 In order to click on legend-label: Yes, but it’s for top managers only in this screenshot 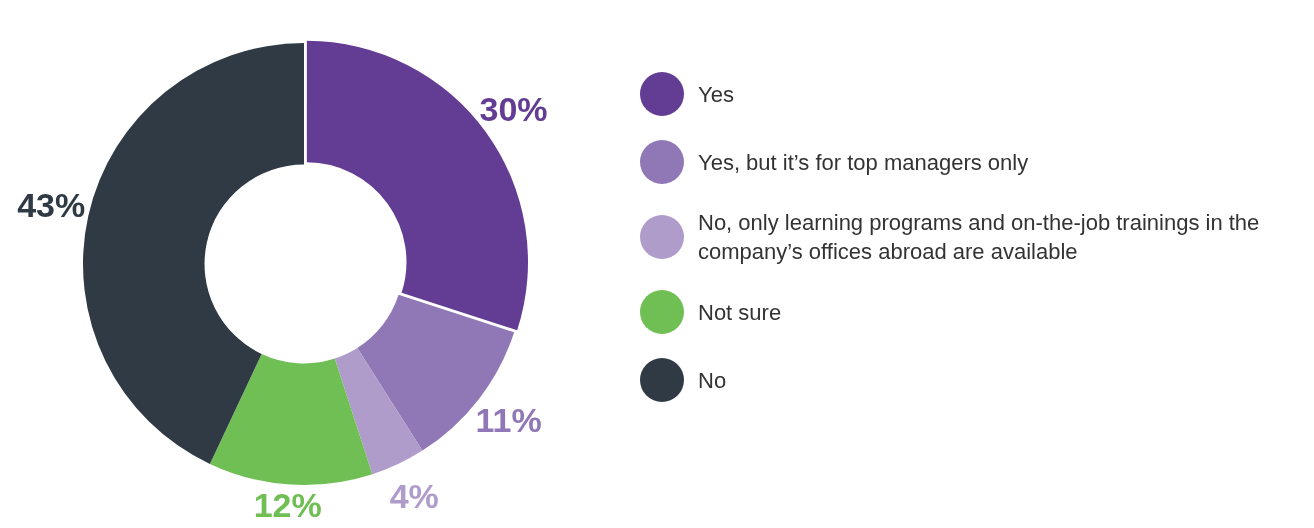, I will do `click(863, 162)`.